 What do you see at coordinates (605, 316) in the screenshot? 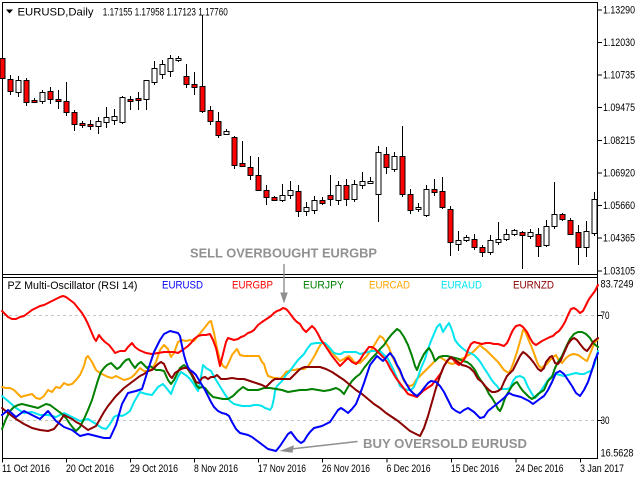
I see `svg-text: 70` at bounding box center [605, 316].